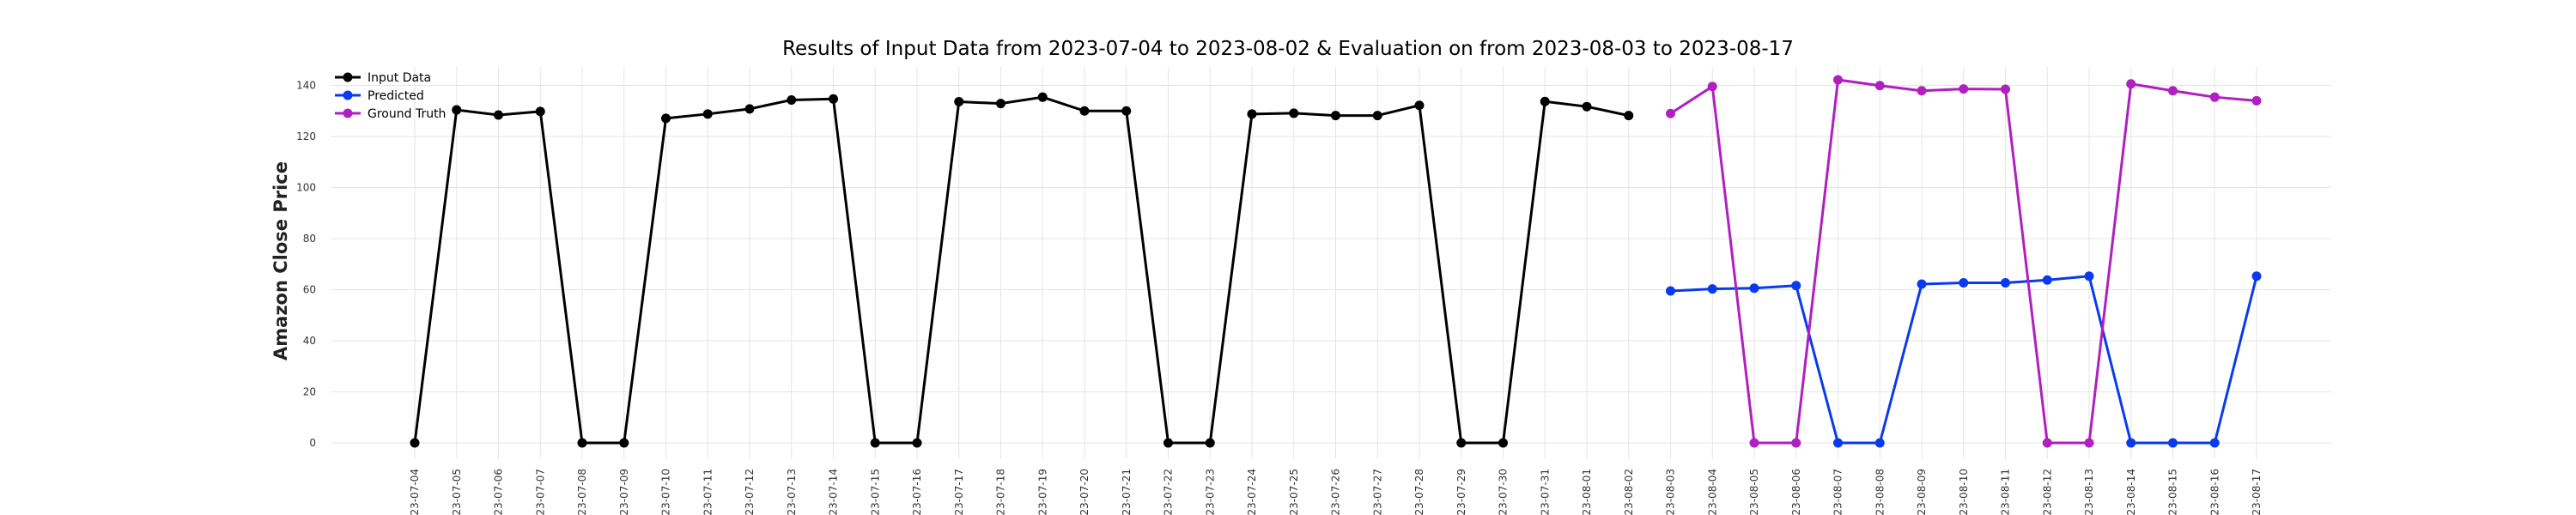 The height and width of the screenshot is (515, 2576). Describe the element at coordinates (415, 492) in the screenshot. I see `x-tick-label: -23-07-04` at that location.